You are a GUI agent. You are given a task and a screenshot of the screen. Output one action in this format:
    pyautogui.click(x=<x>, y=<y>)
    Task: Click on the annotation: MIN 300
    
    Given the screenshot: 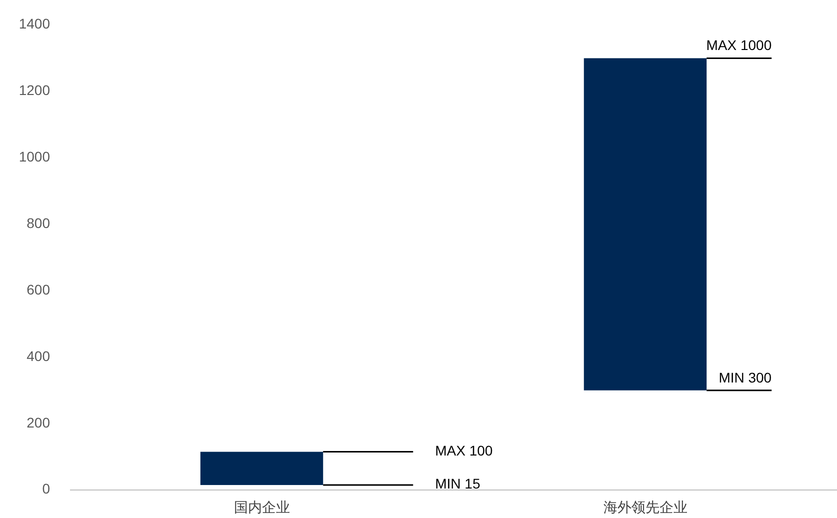 What is the action you would take?
    pyautogui.click(x=745, y=377)
    